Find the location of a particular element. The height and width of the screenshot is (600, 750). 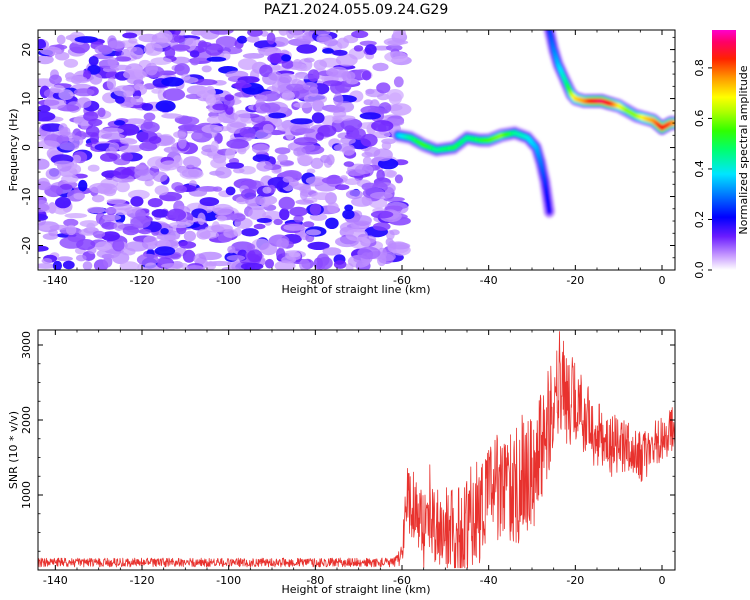

y-tick-label: 20 is located at coordinates (26, 50).